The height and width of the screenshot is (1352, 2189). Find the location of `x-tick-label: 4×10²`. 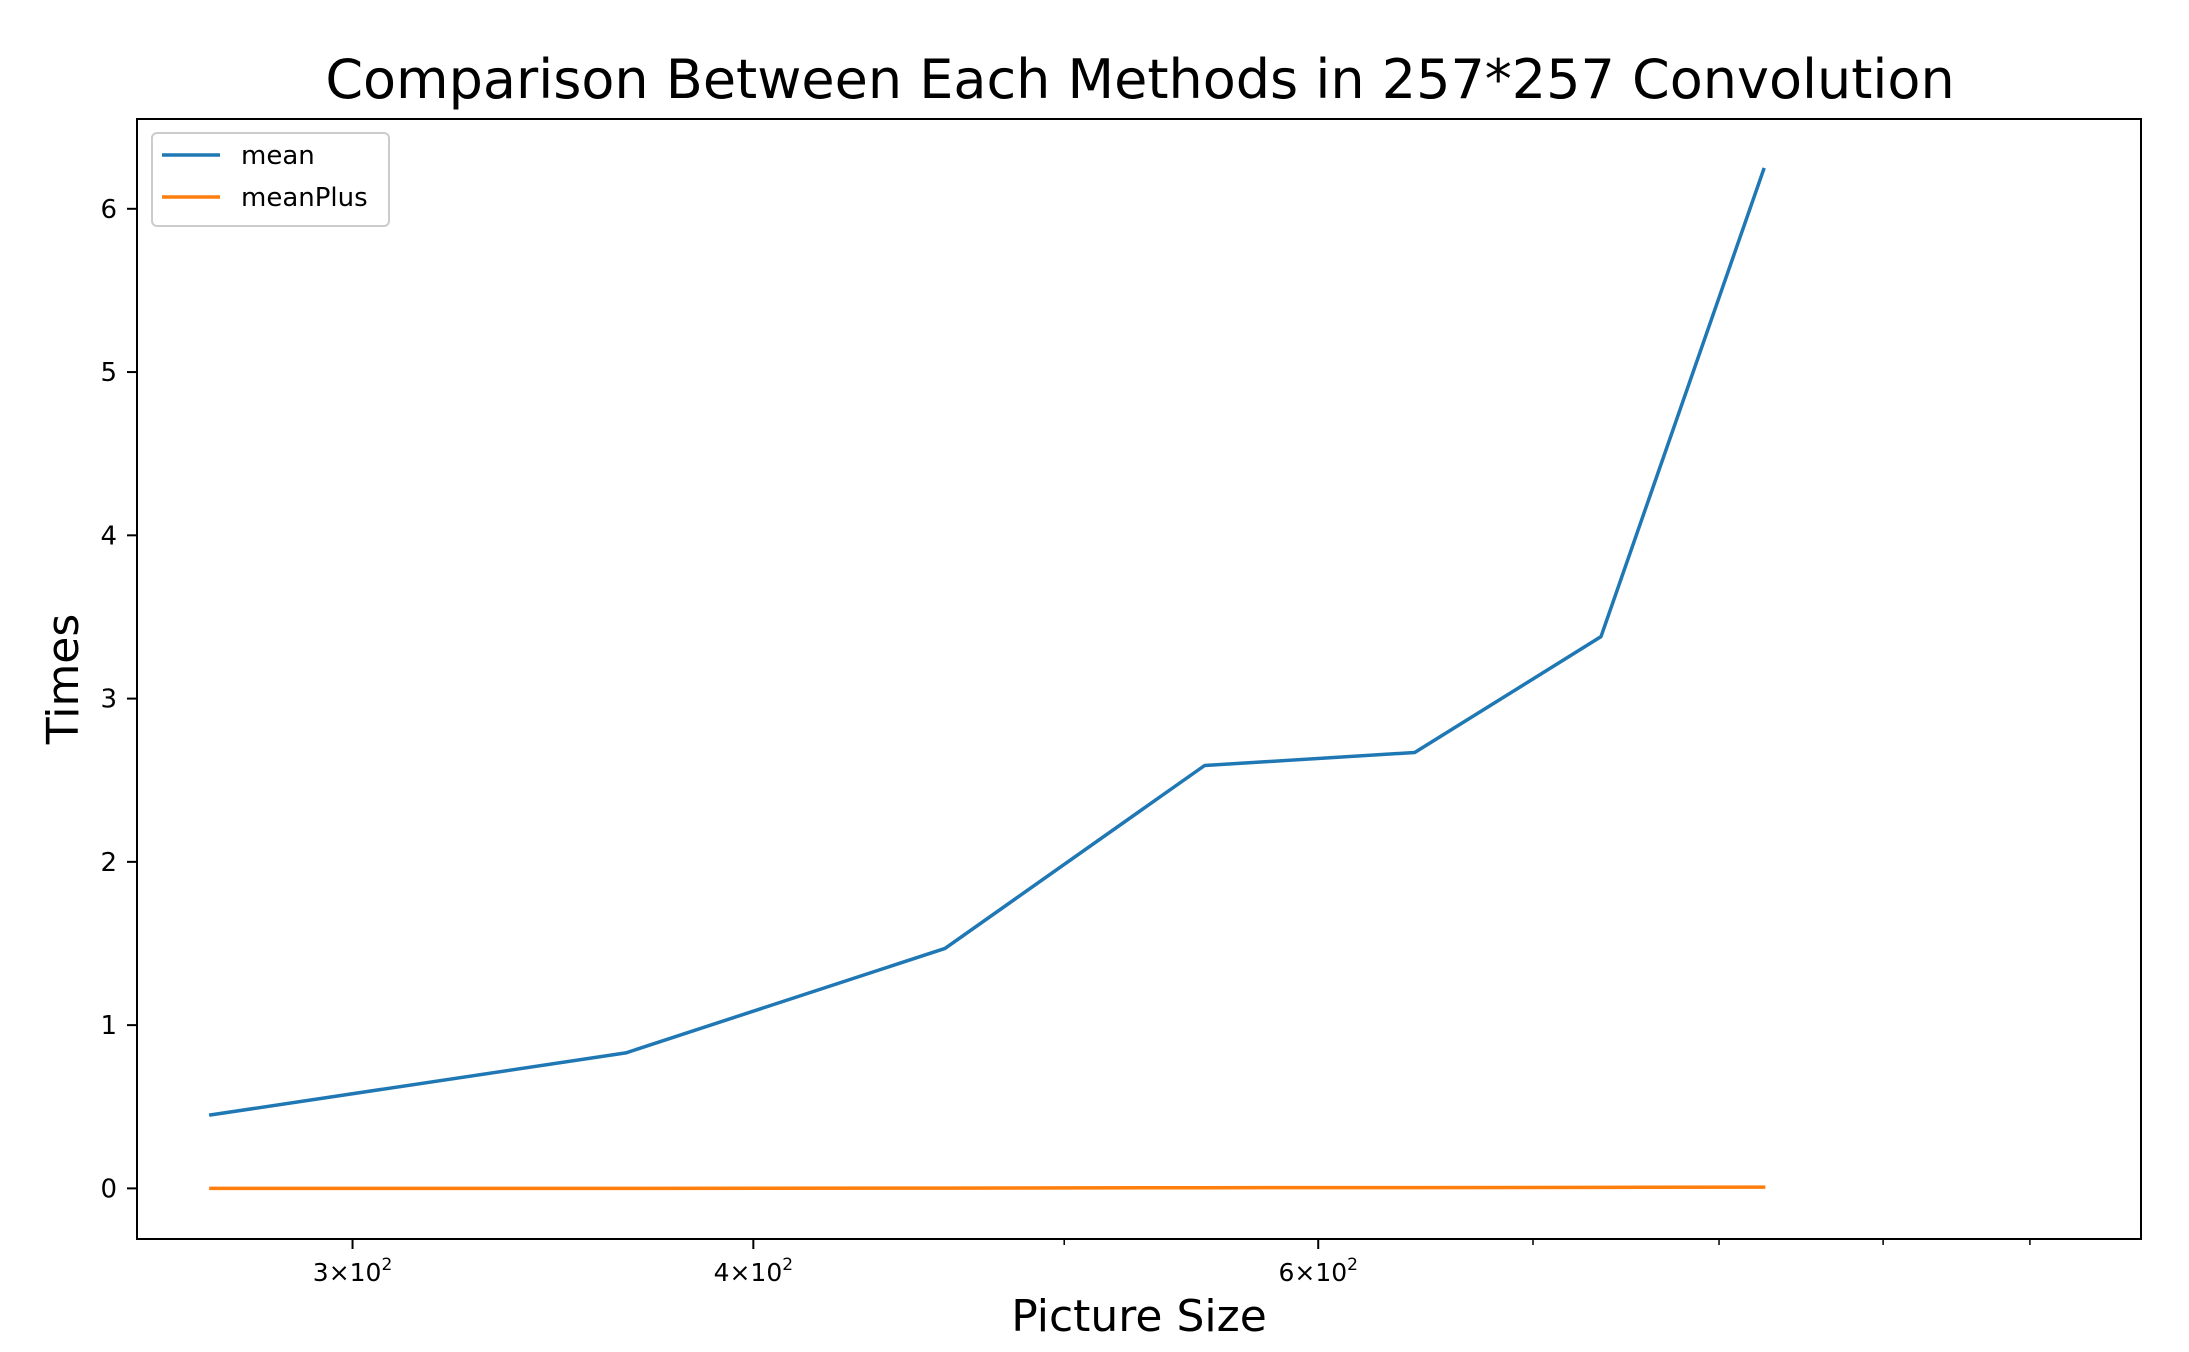

x-tick-label: 4×10² is located at coordinates (754, 1271).